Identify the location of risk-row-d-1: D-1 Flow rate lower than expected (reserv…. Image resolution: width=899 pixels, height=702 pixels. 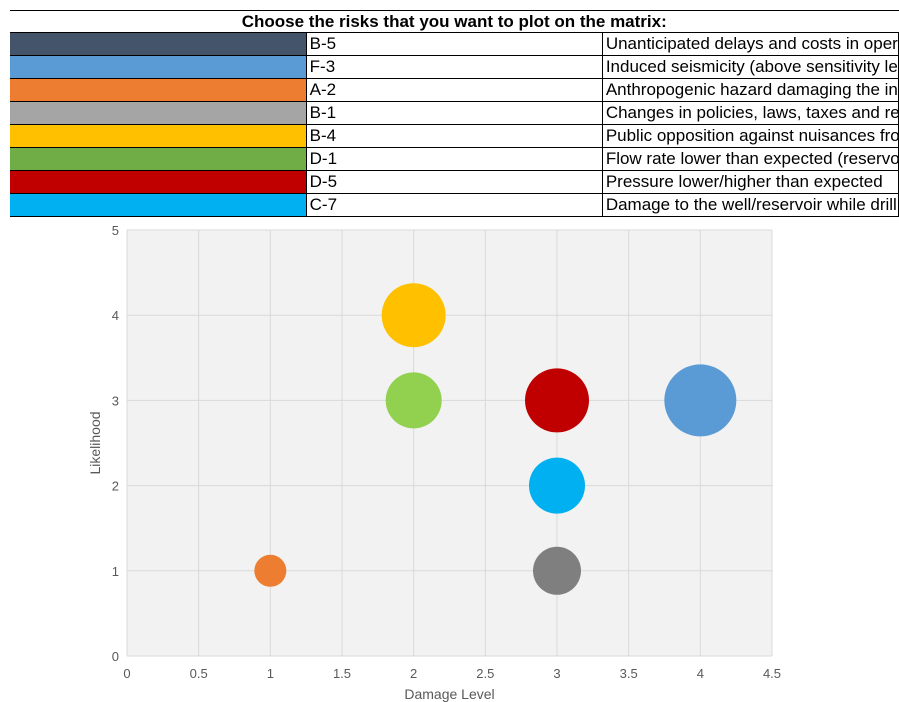
(454, 159).